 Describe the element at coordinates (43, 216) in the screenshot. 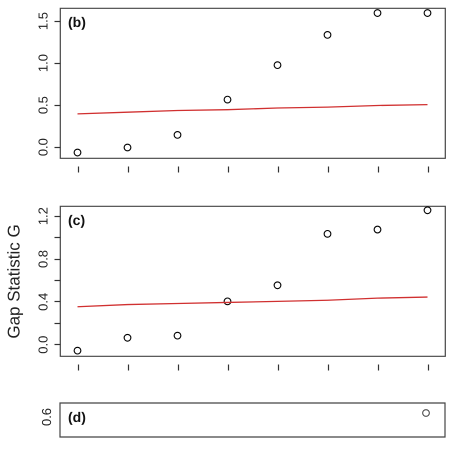

I see `y-tick-label: 1.2` at that location.